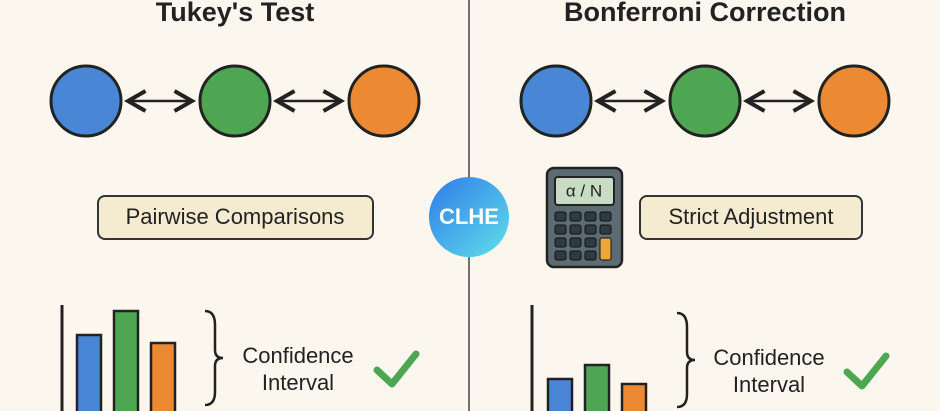  Describe the element at coordinates (235, 13) in the screenshot. I see `panel-title: Tukey's Test` at that location.